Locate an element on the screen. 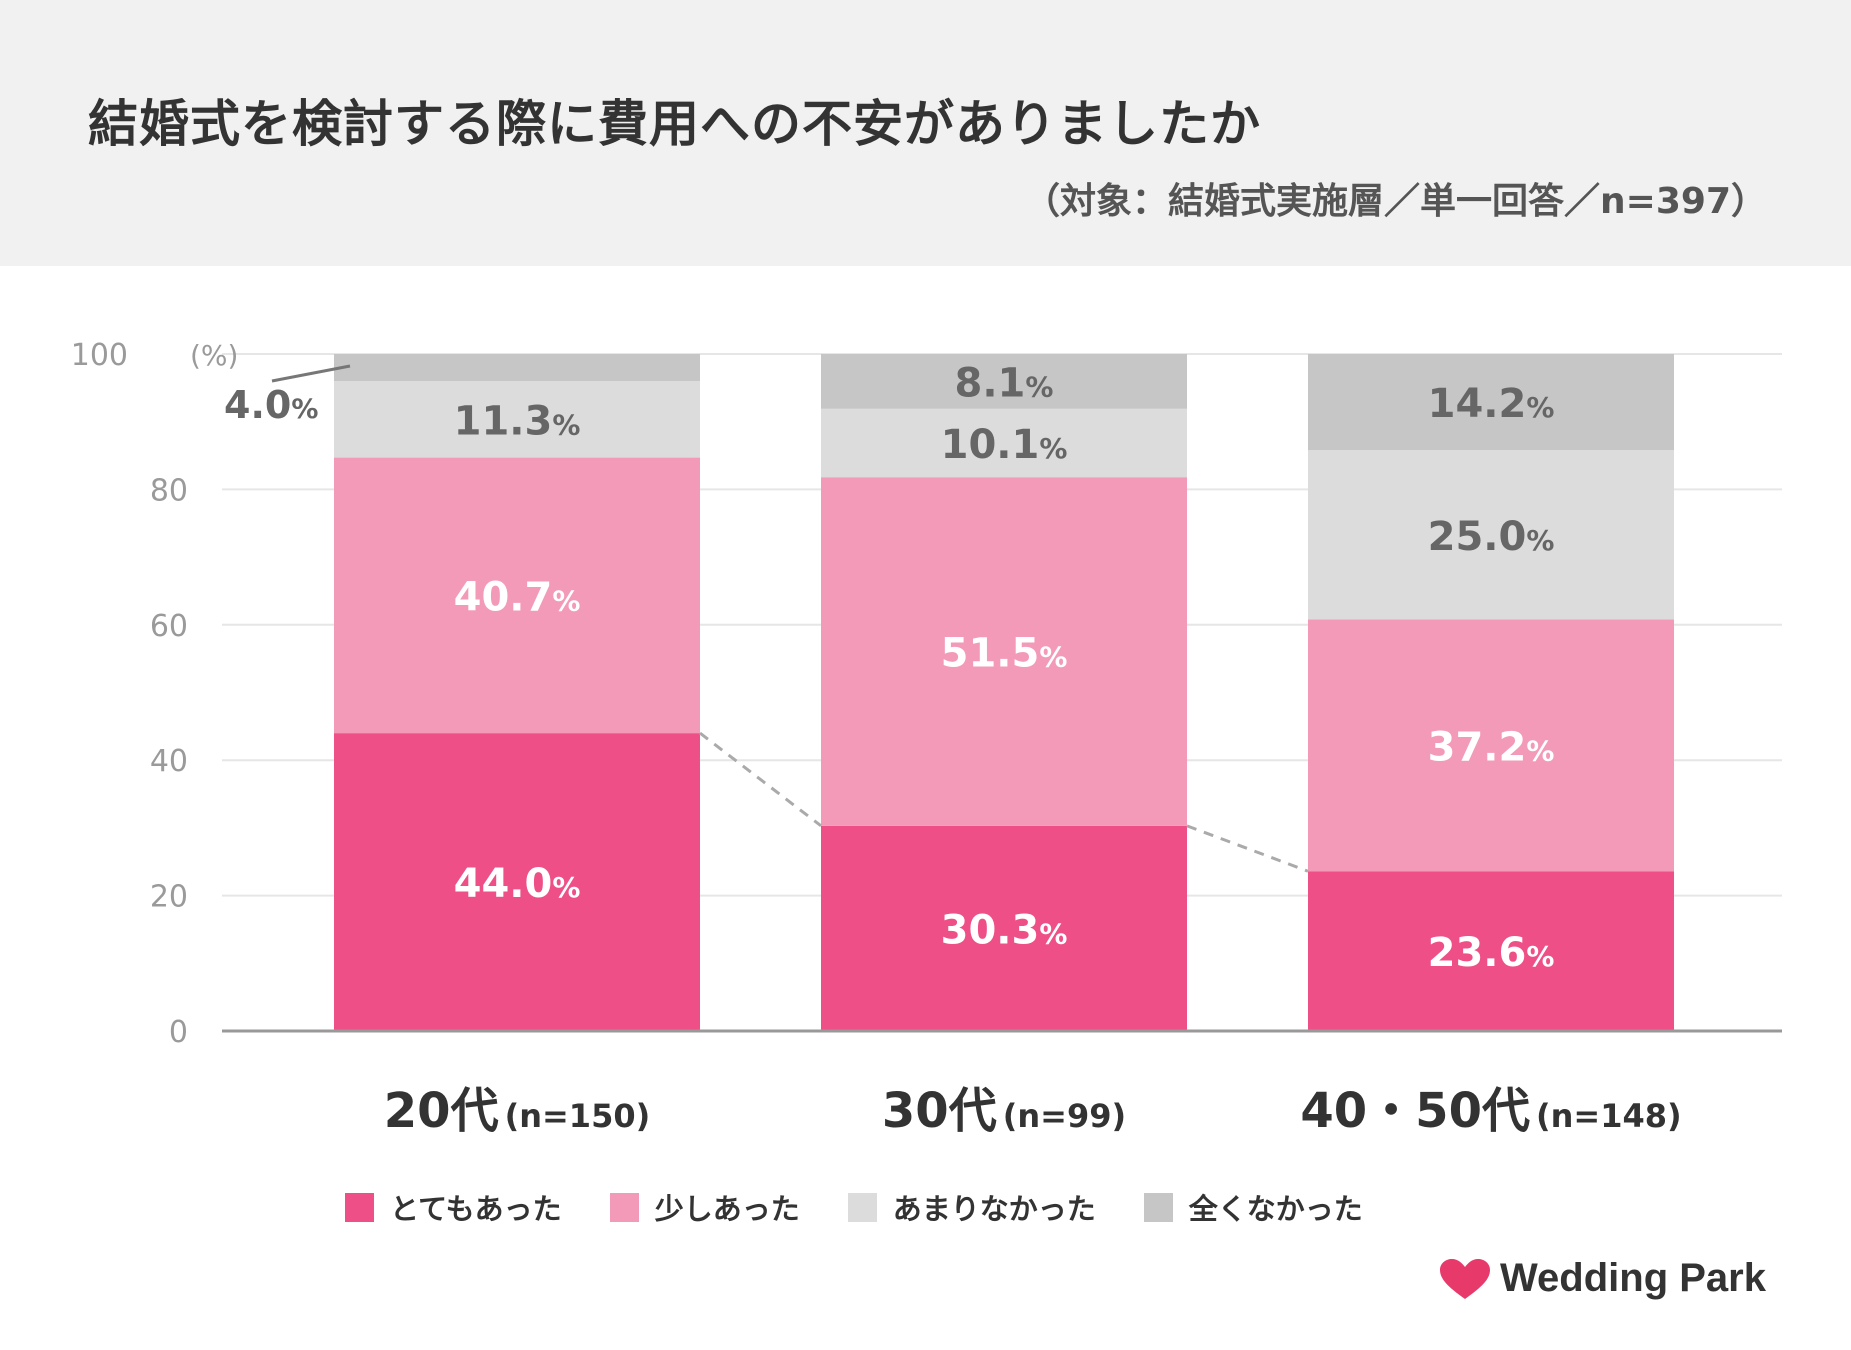  data-label: 23.6% is located at coordinates (1491, 953).